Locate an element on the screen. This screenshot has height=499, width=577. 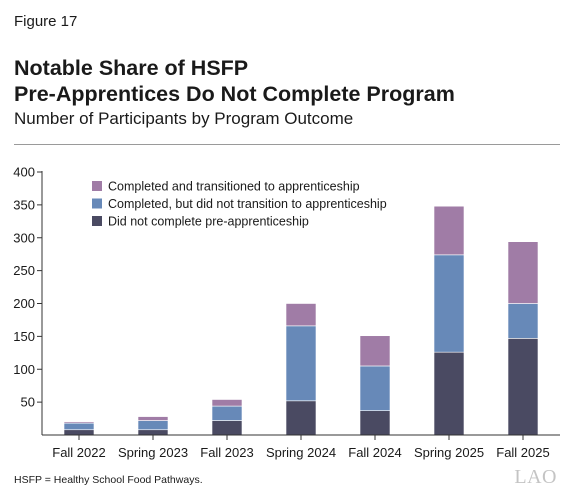
y-tick-label: 200 is located at coordinates (24, 303).